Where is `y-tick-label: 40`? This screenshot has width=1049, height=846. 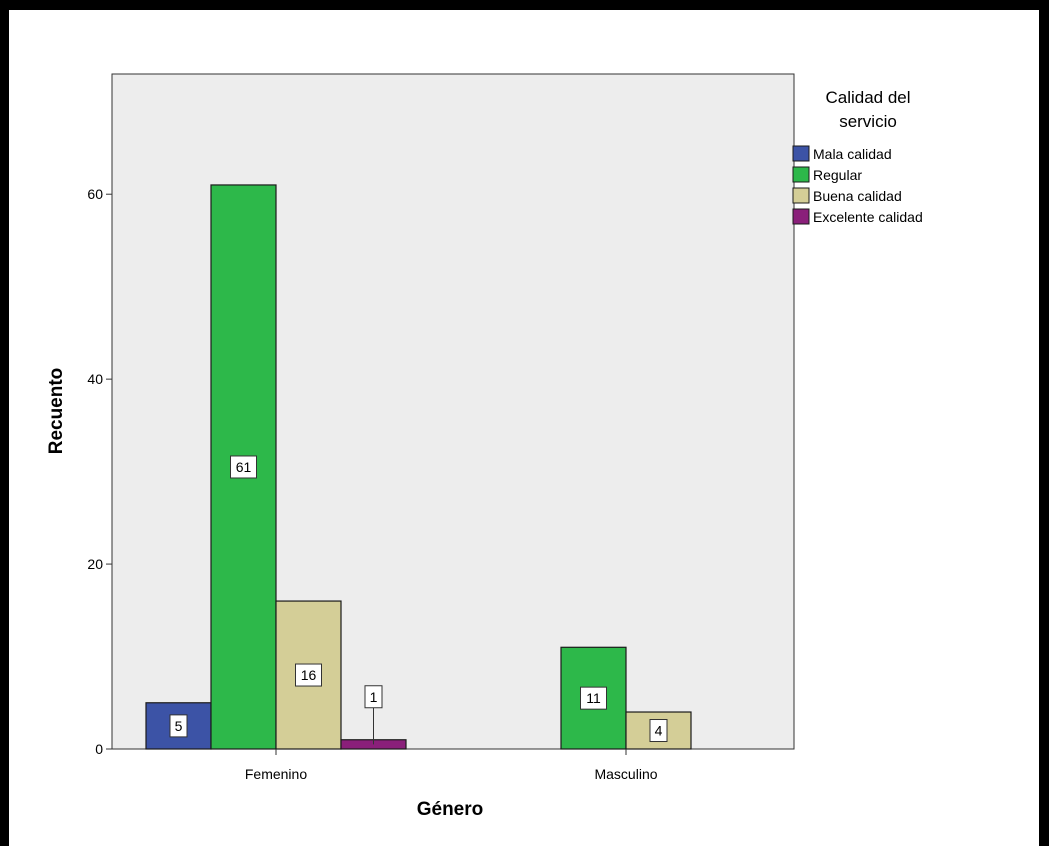
y-tick-label: 40 is located at coordinates (95, 379).